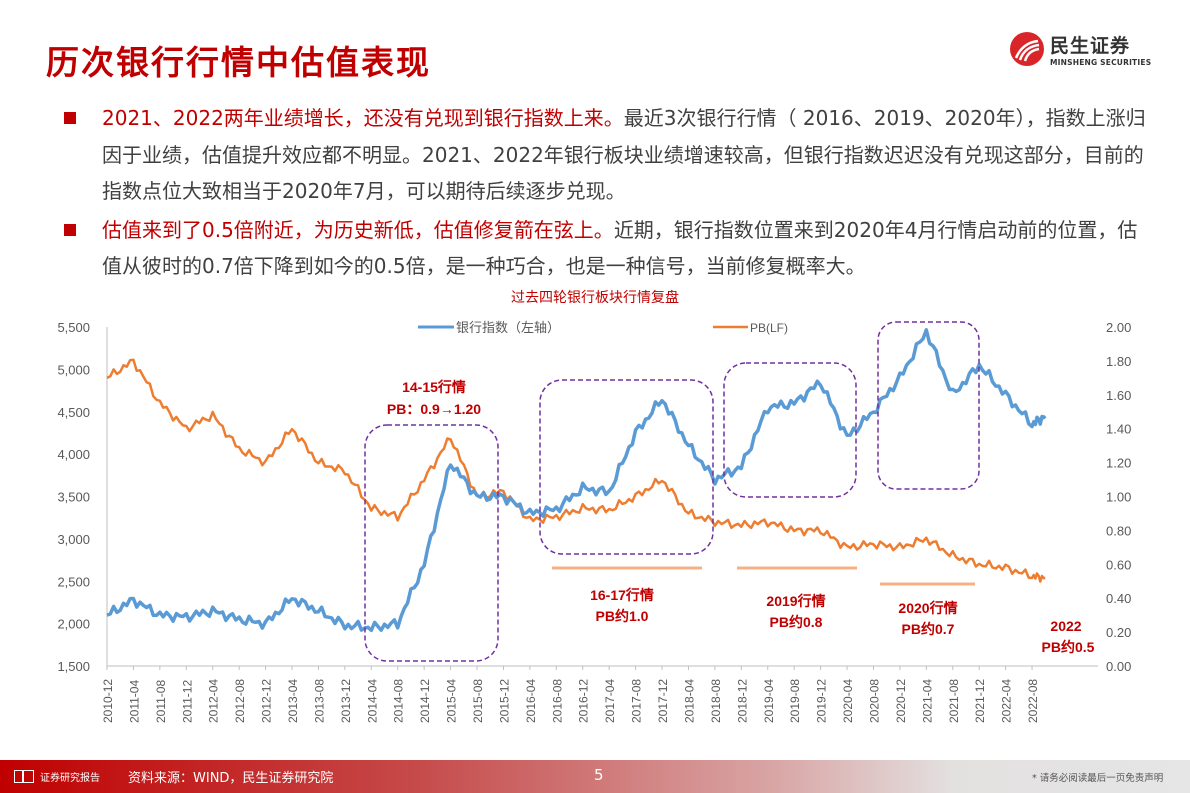  Describe the element at coordinates (161, 701) in the screenshot. I see `x-tick-label: 2011-08` at that location.